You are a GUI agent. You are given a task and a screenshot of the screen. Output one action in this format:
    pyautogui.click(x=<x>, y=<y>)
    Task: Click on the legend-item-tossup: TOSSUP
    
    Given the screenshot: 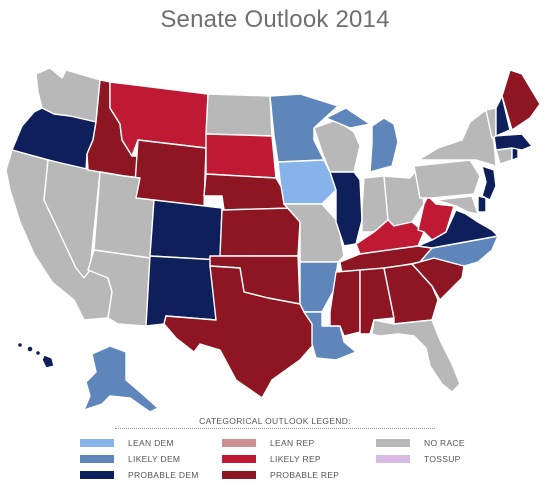 What is the action you would take?
    pyautogui.click(x=418, y=459)
    